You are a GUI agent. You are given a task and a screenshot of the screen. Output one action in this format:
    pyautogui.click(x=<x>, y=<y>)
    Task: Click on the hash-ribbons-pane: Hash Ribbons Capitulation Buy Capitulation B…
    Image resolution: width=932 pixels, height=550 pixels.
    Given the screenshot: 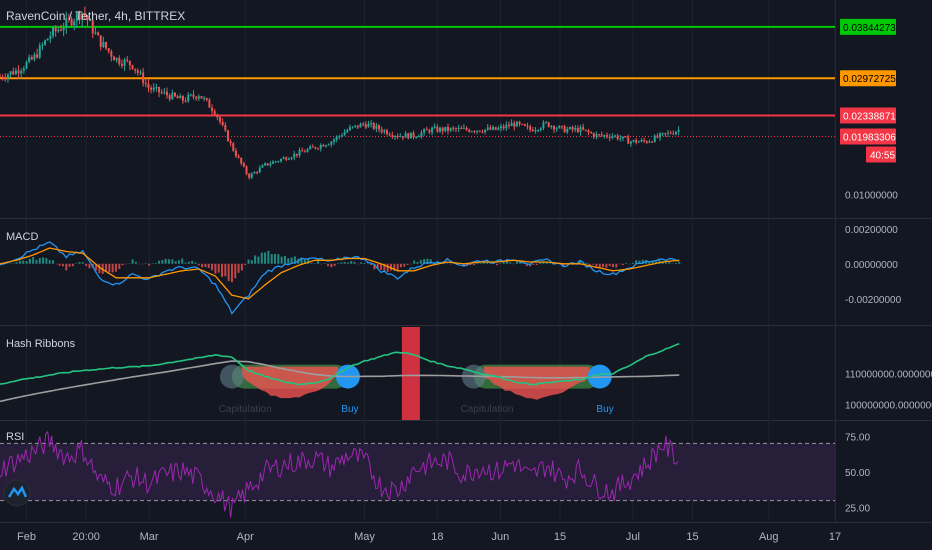 What is the action you would take?
    pyautogui.click(x=340, y=373)
    